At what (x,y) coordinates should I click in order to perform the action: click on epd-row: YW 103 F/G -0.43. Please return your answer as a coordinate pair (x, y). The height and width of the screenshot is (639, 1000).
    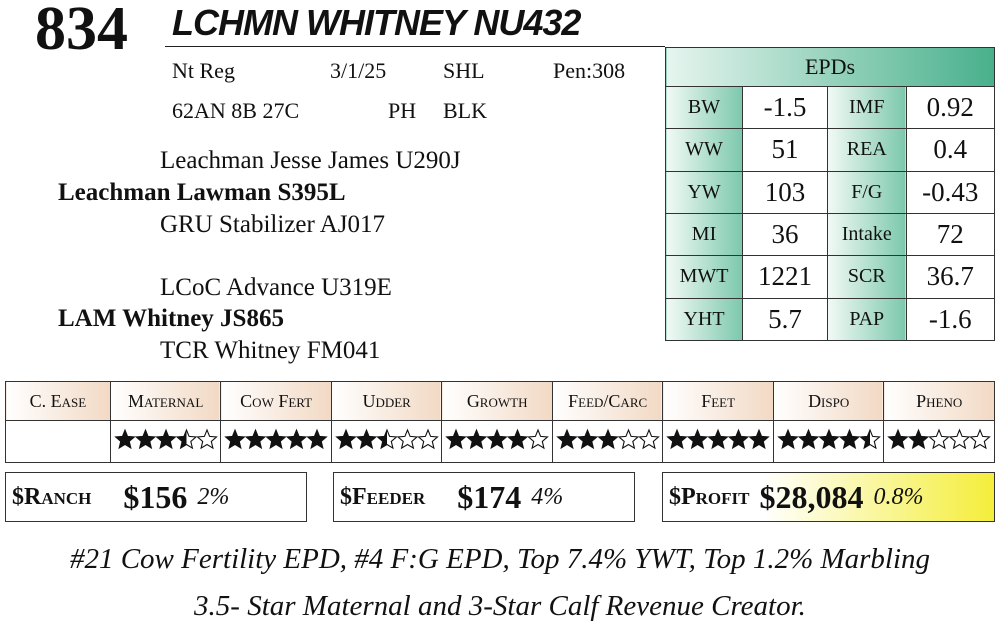
    Looking at the image, I should click on (830, 192).